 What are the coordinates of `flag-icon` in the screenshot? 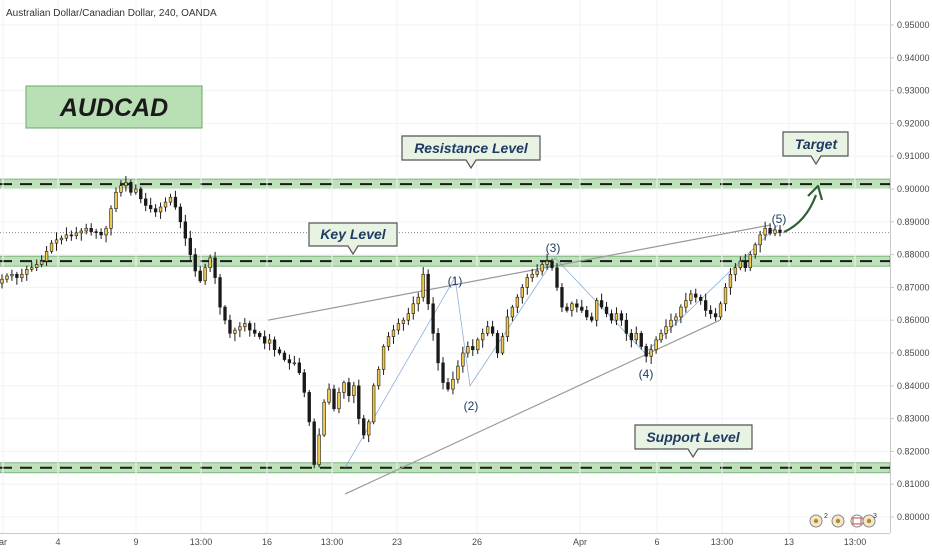 It's located at (838, 521).